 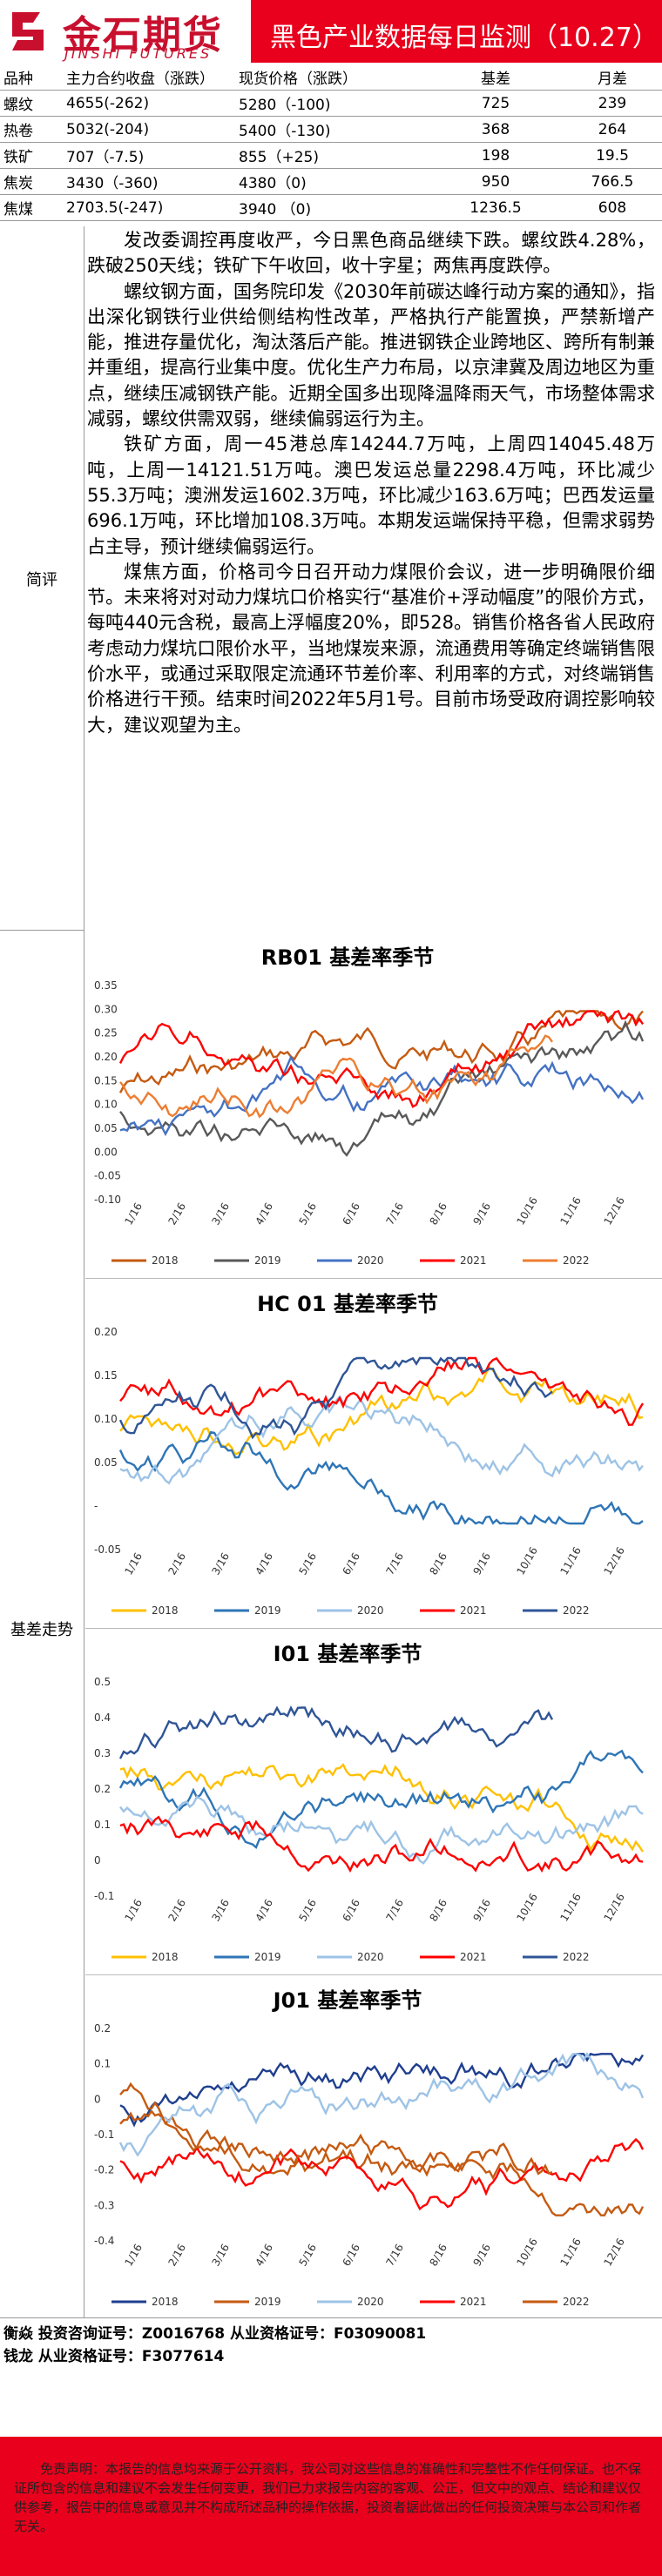 I want to click on chart-title: HC 01 基差率季节, so click(x=347, y=1304).